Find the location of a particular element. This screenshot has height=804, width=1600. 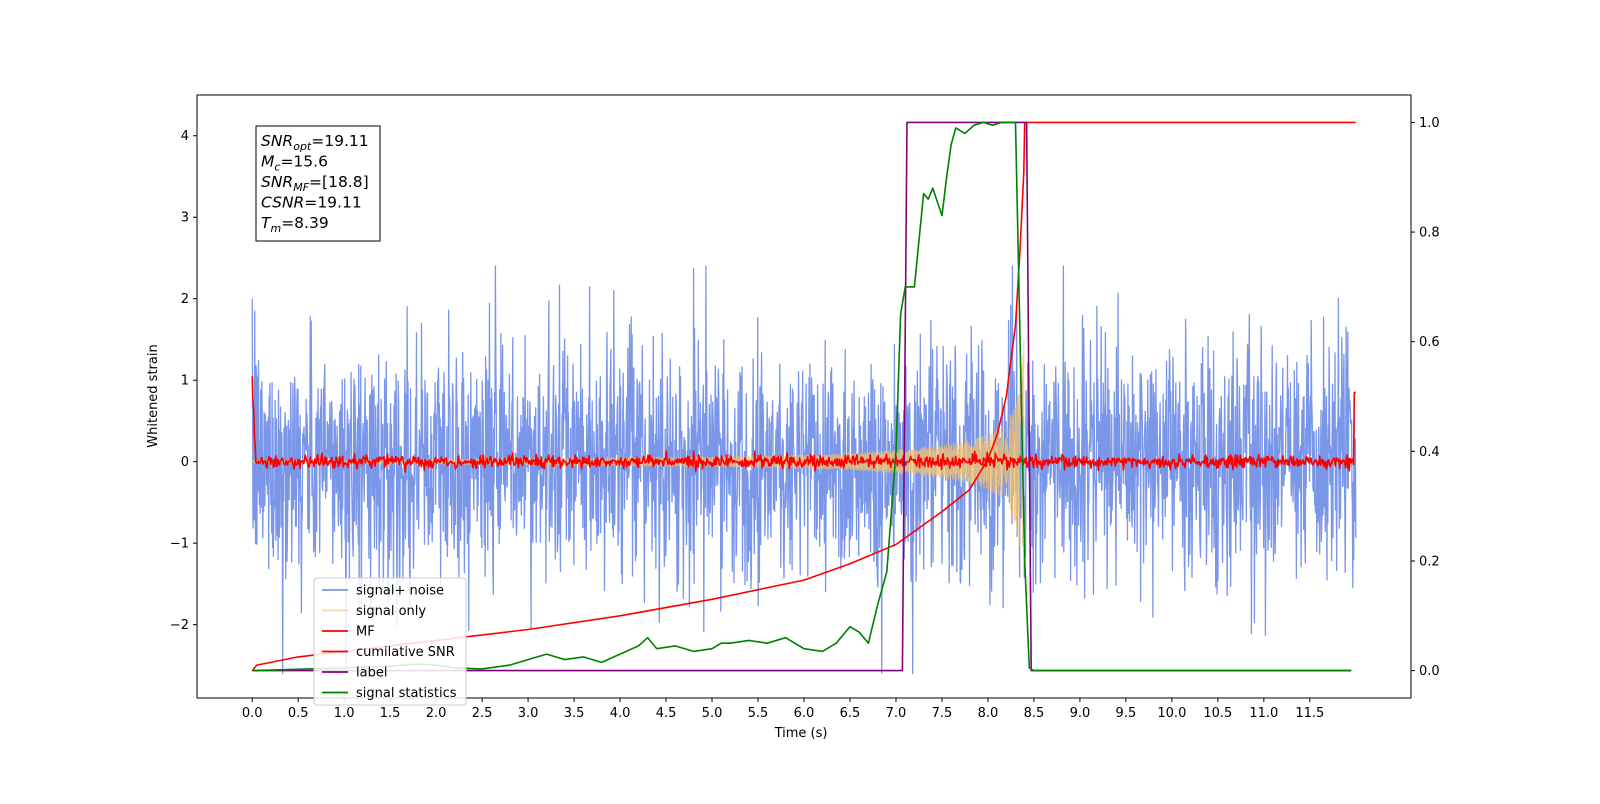

y-axis-left: −2 −1 0 1 2 3 4 is located at coordinates (183, 381).